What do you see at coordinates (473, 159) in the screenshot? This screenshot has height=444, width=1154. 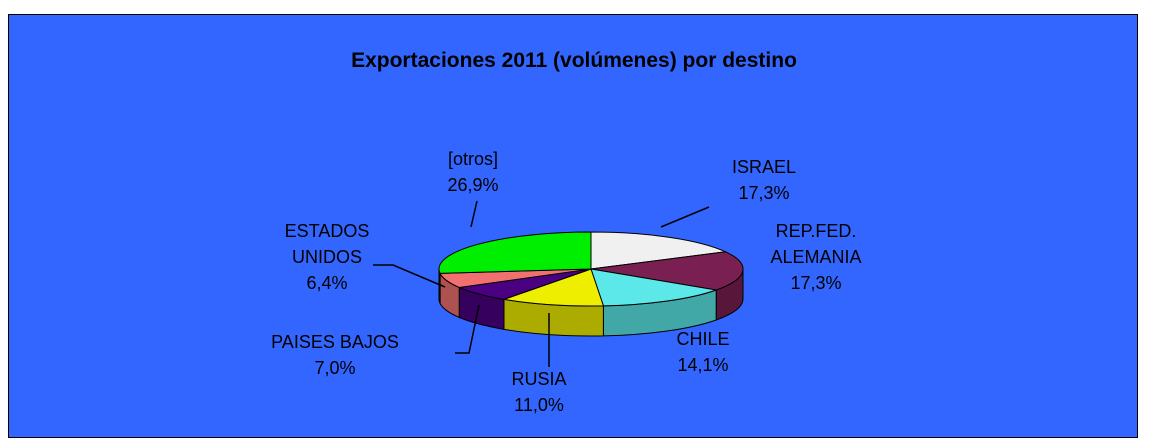 I see `slice-label-otros: [otros]` at bounding box center [473, 159].